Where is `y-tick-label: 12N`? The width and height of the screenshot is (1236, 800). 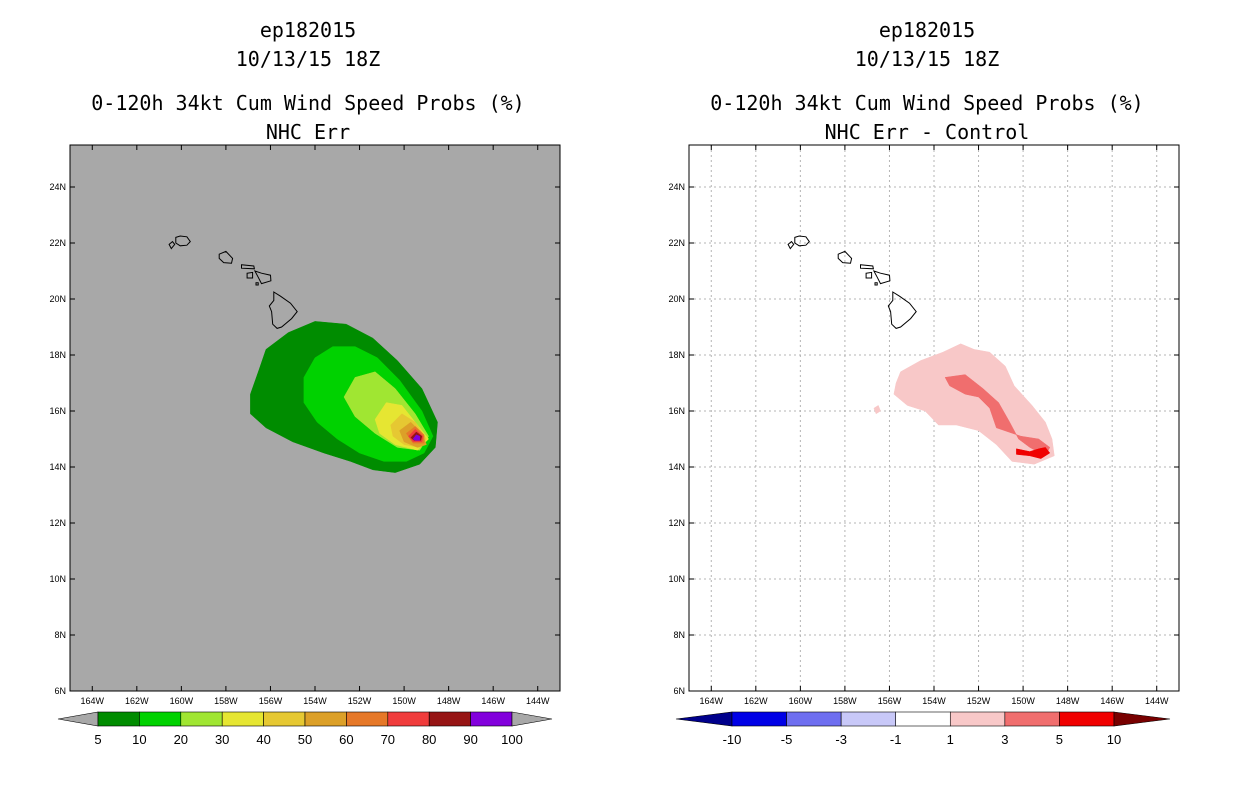 y-tick-label: 12N is located at coordinates (57, 523).